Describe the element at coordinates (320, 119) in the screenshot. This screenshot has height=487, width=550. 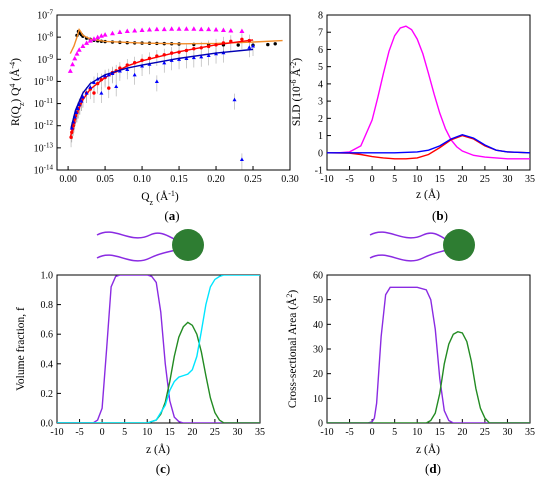
I see `y-tick-label: 2` at that location.